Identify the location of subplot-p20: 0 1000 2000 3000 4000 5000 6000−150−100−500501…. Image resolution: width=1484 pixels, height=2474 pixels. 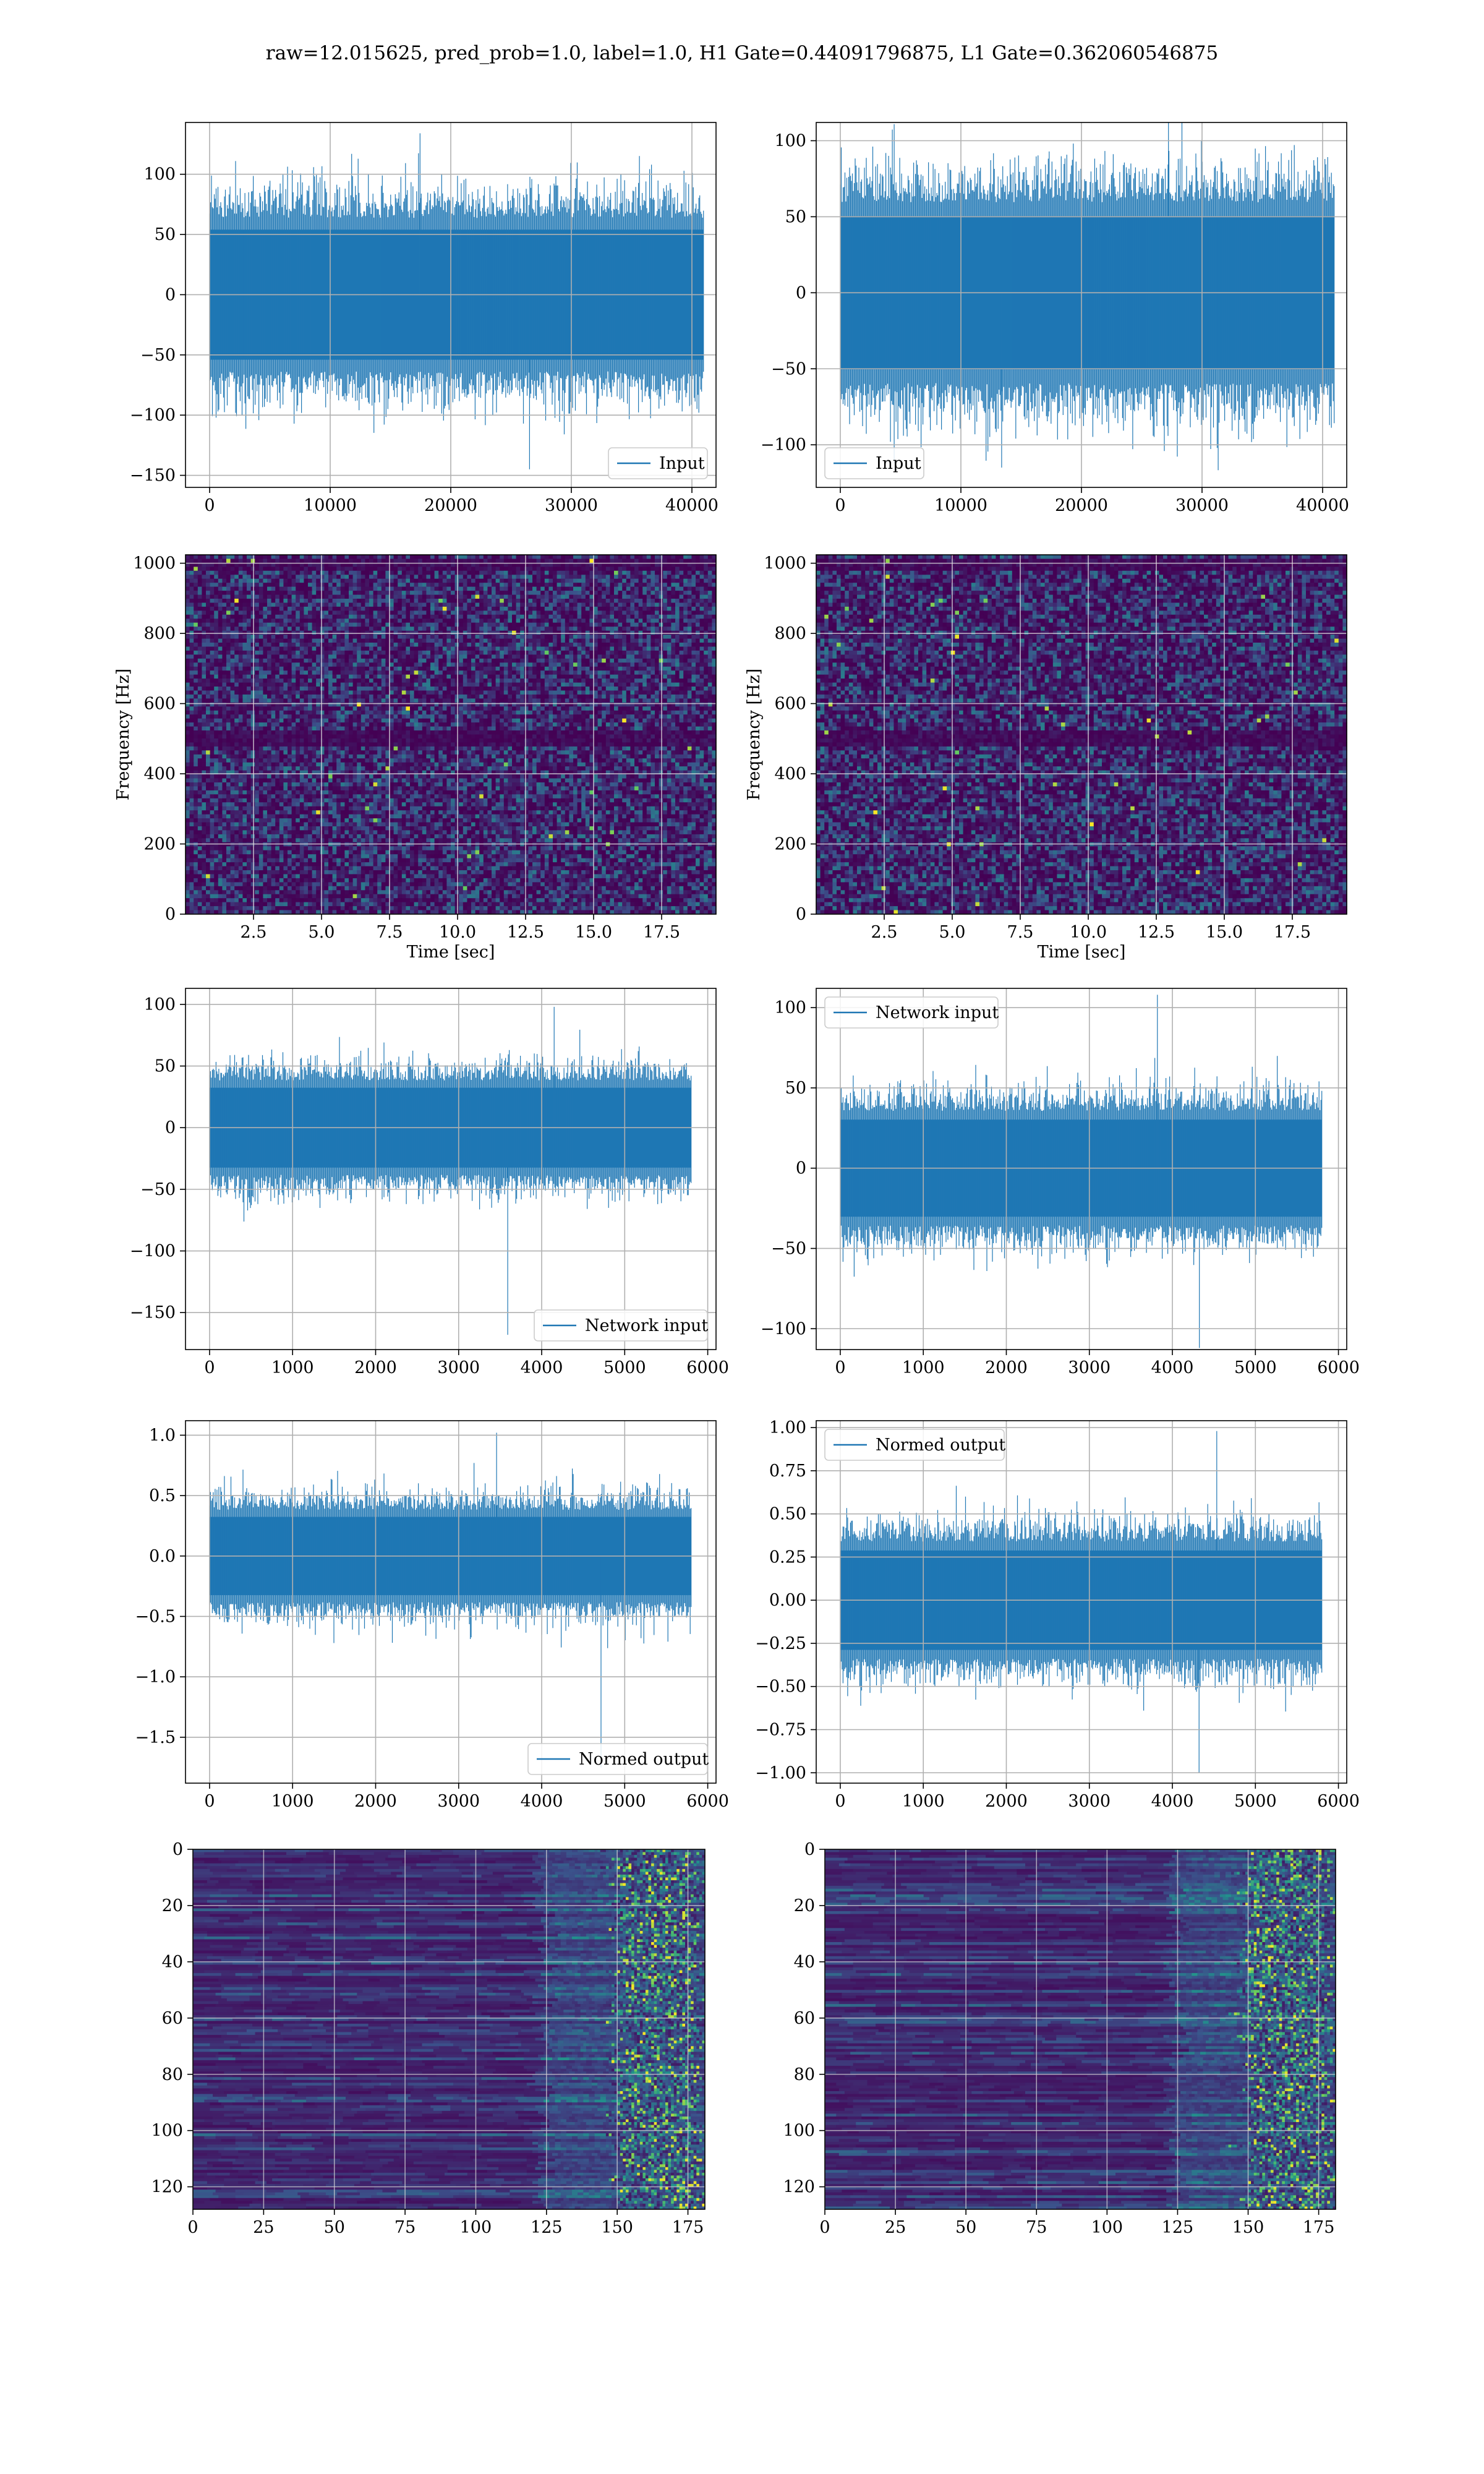
(429, 1182).